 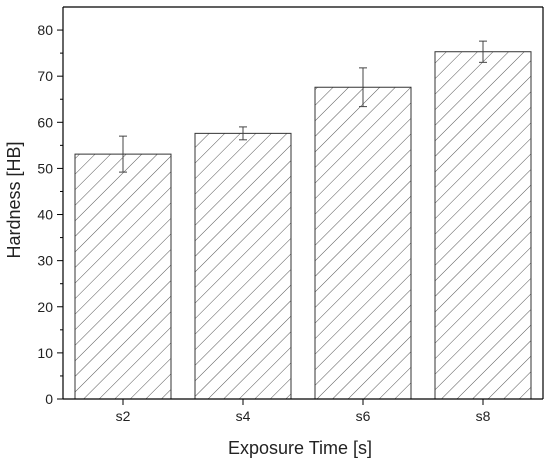 What do you see at coordinates (363, 243) in the screenshot?
I see `bar-s6` at bounding box center [363, 243].